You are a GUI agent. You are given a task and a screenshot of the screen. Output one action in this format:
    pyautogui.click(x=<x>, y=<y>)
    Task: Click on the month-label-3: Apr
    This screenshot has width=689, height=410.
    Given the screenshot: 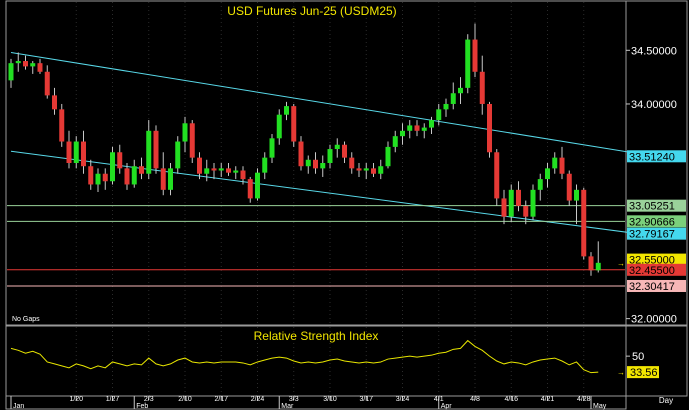 What is the action you would take?
    pyautogui.click(x=447, y=406)
    